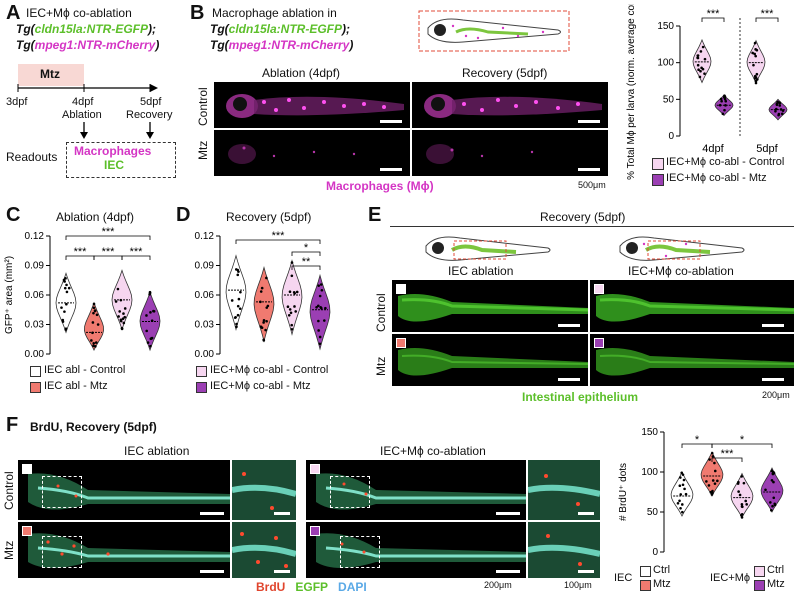  Describe the element at coordinates (95, 217) in the screenshot. I see `panel-c-title: Ablation (4dpf)` at that location.